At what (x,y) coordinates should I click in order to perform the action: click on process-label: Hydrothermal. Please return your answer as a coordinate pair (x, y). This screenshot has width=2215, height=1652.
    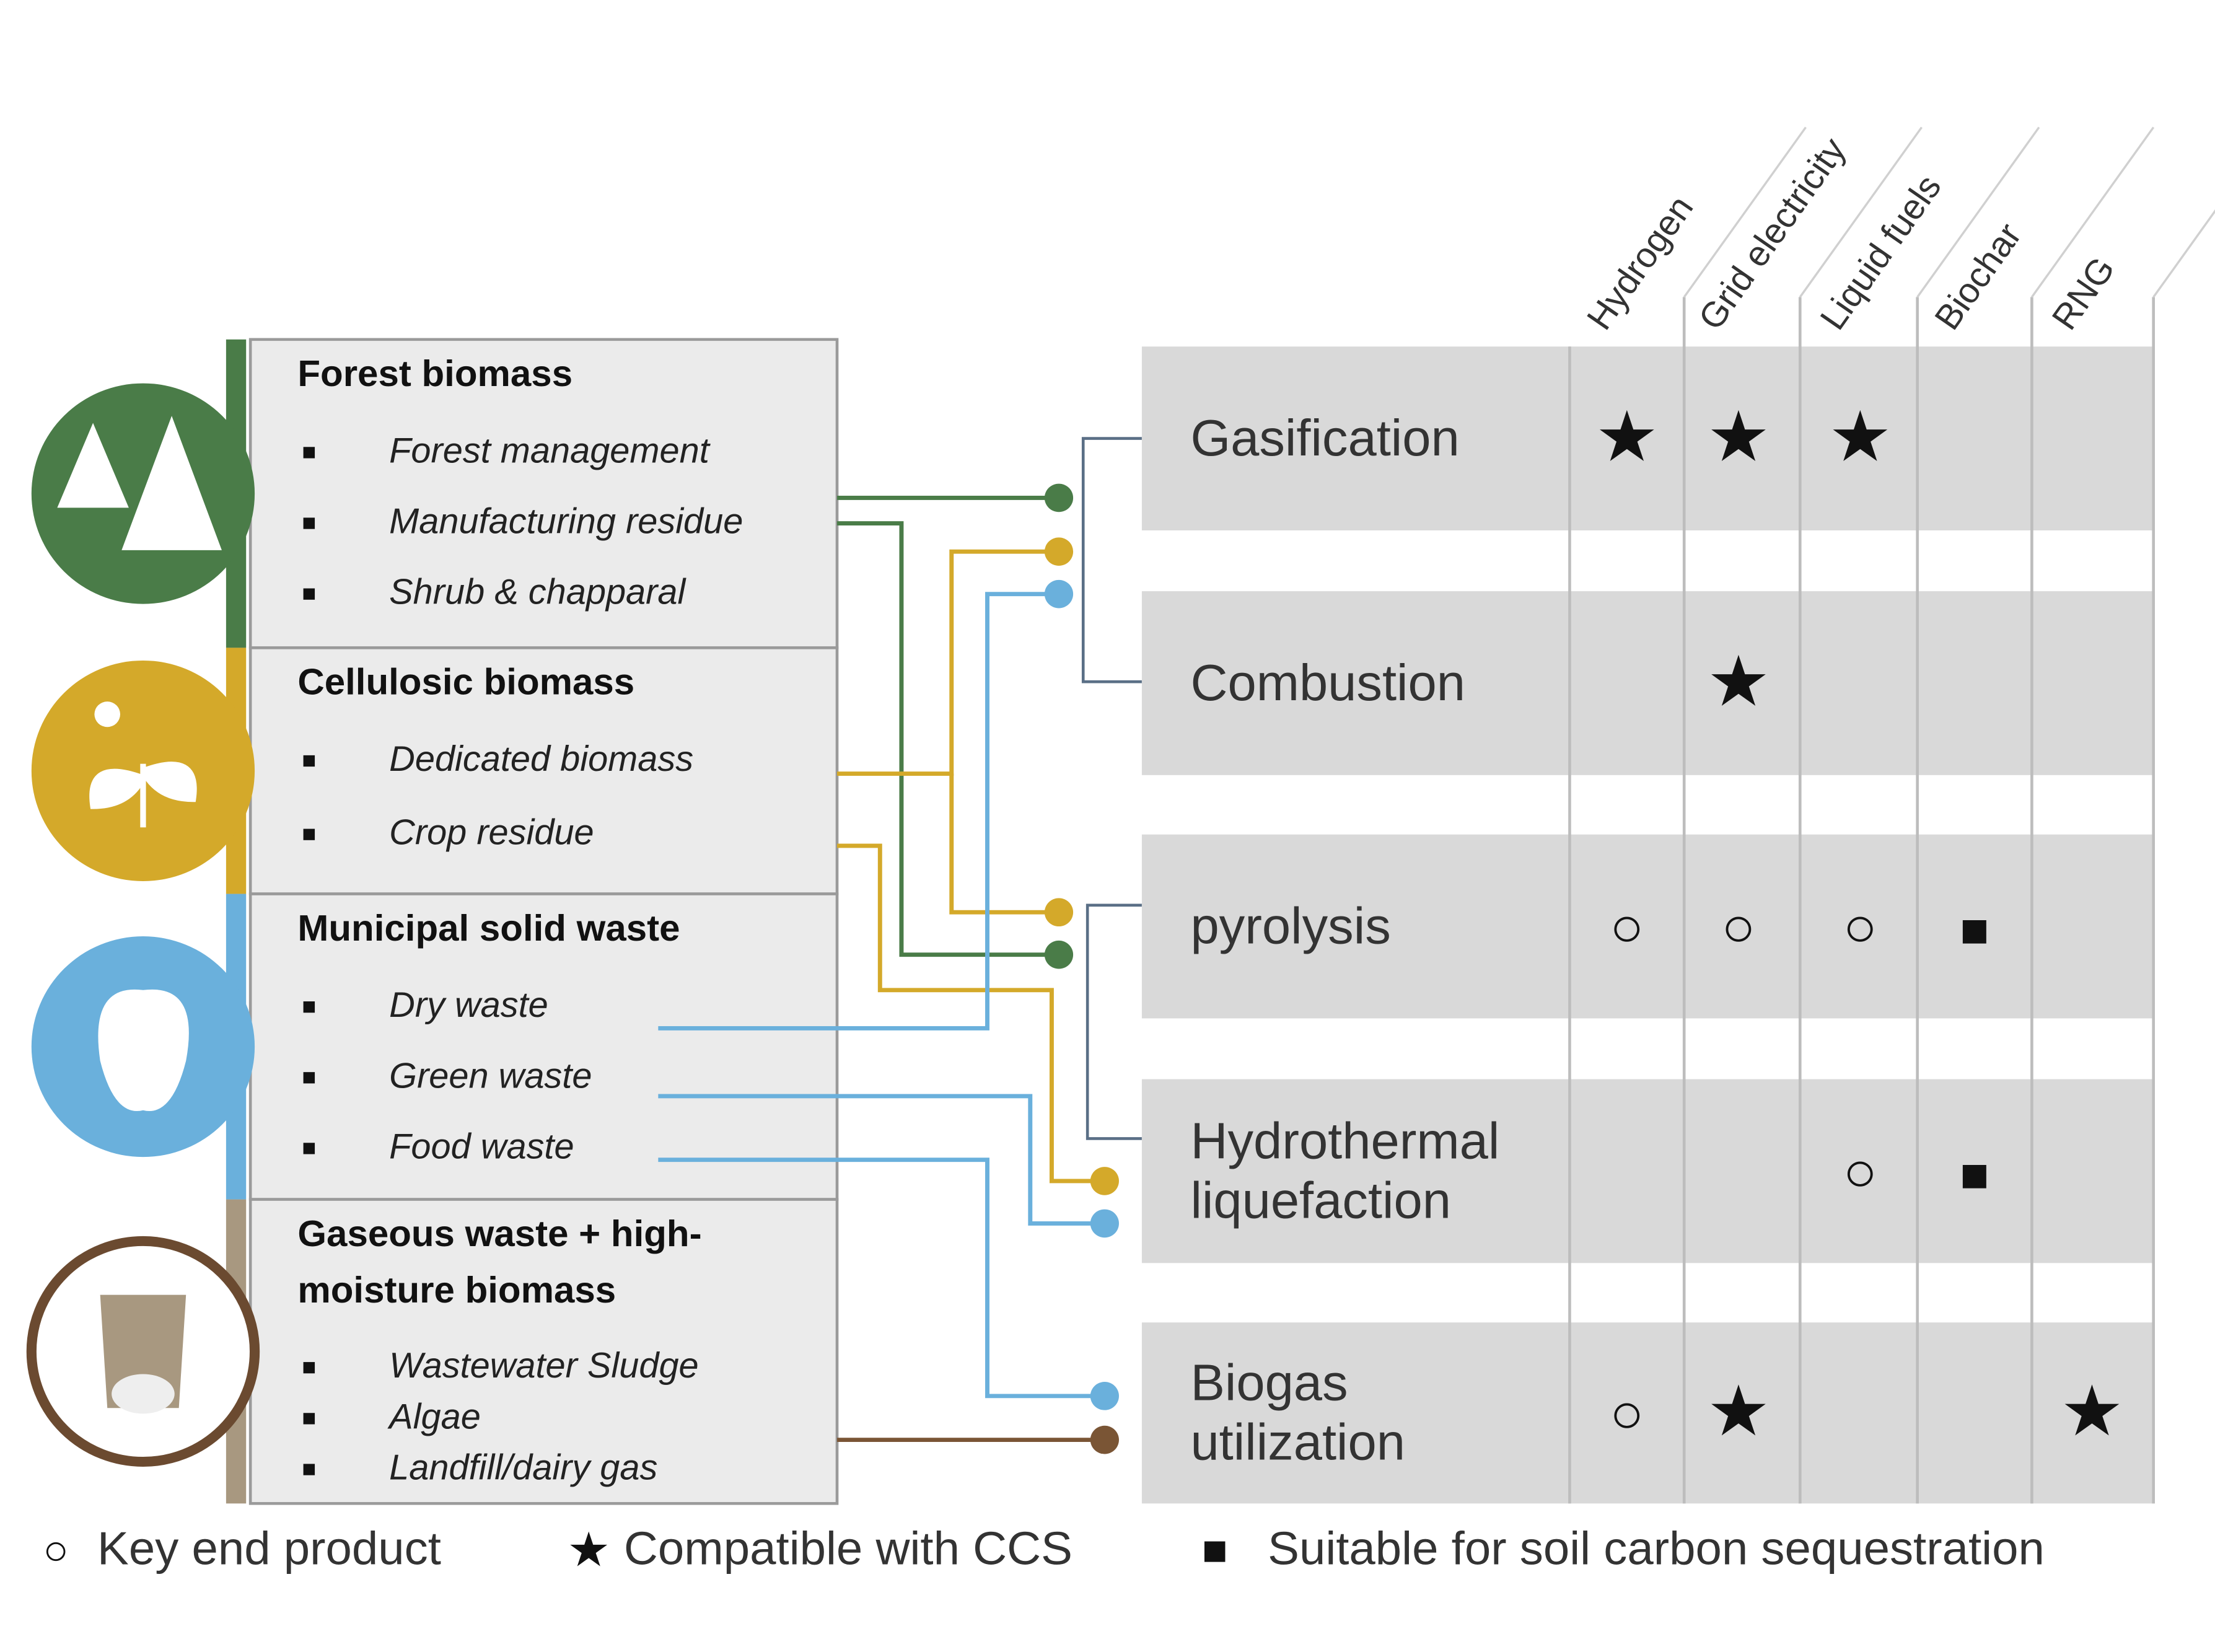
    Looking at the image, I should click on (1344, 1140).